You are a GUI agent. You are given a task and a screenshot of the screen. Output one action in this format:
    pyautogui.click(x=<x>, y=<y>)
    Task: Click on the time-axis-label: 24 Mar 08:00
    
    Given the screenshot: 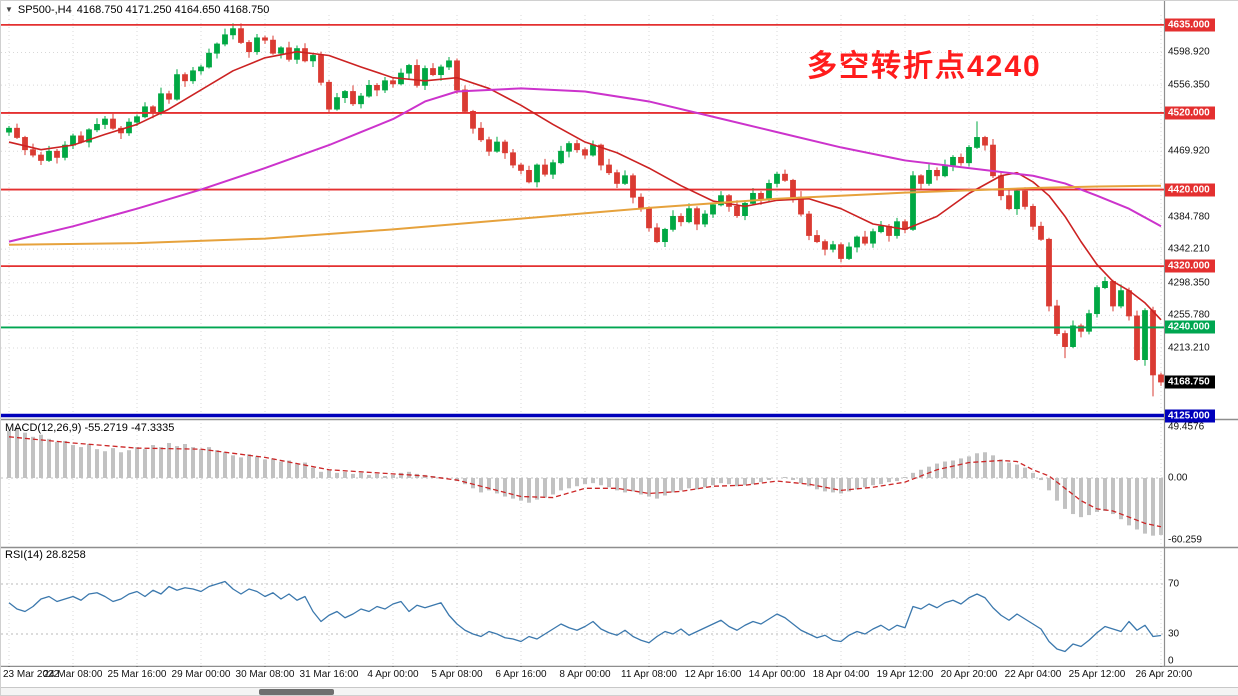 What is the action you would take?
    pyautogui.click(x=73, y=674)
    